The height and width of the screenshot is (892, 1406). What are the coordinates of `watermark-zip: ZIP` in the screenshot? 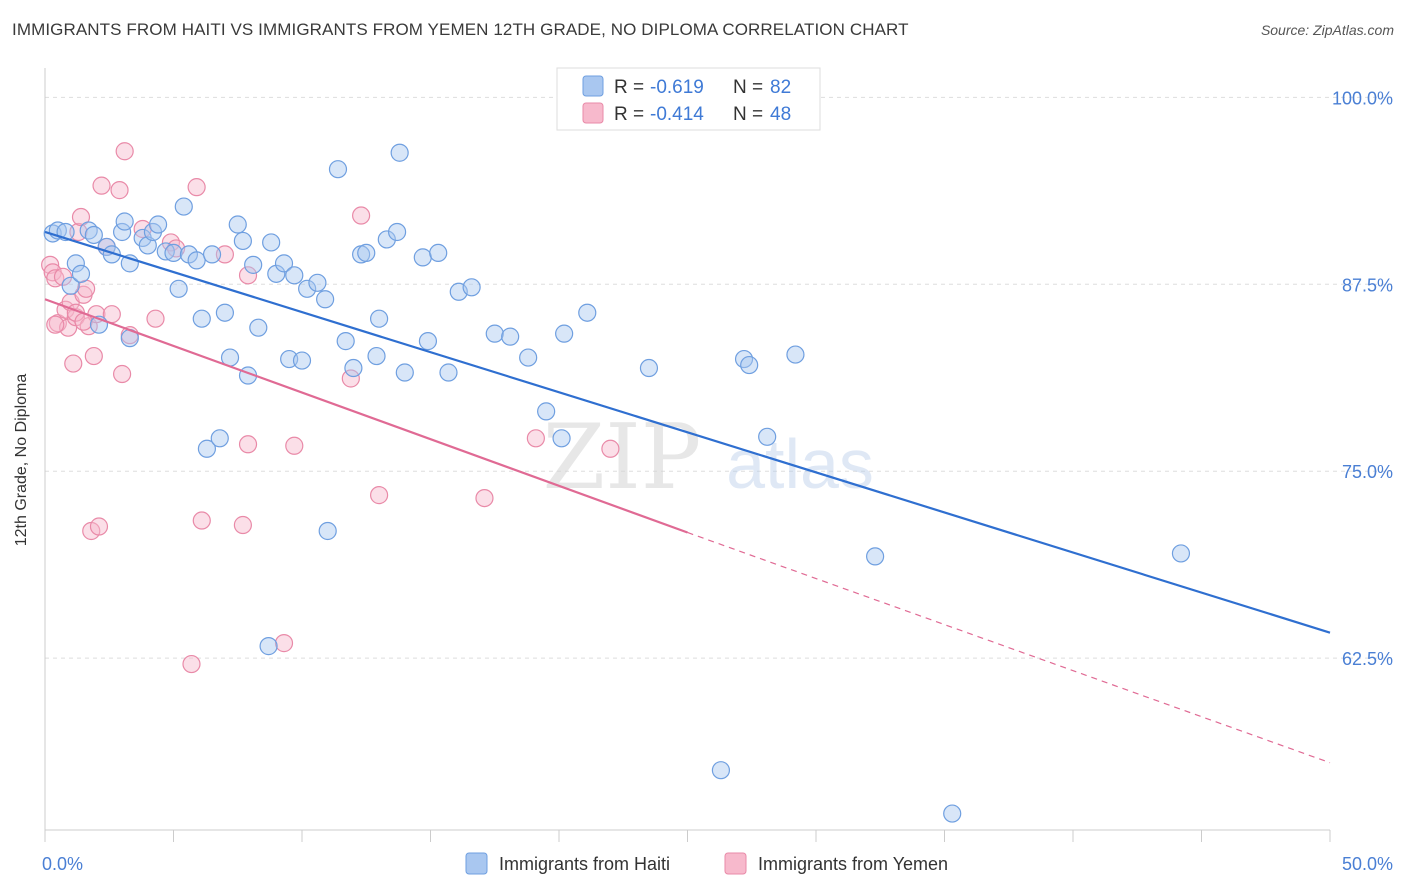 It's located at (622, 457).